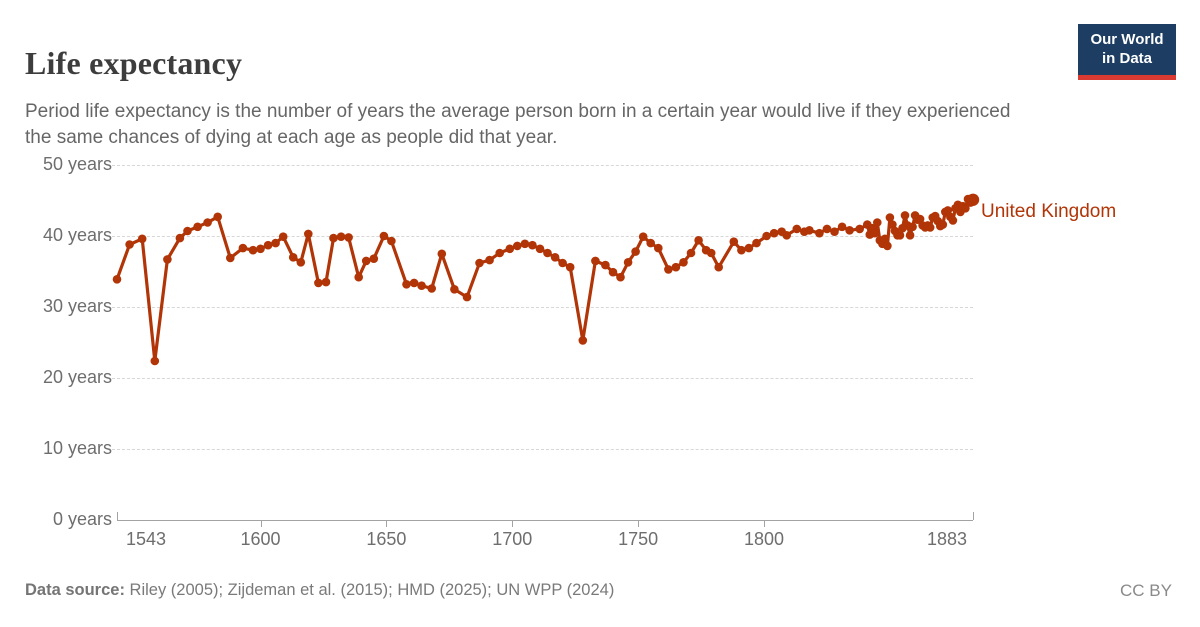 The width and height of the screenshot is (1200, 627). What do you see at coordinates (1049, 211) in the screenshot?
I see `series-label-united-kingdom: United Kingdom` at bounding box center [1049, 211].